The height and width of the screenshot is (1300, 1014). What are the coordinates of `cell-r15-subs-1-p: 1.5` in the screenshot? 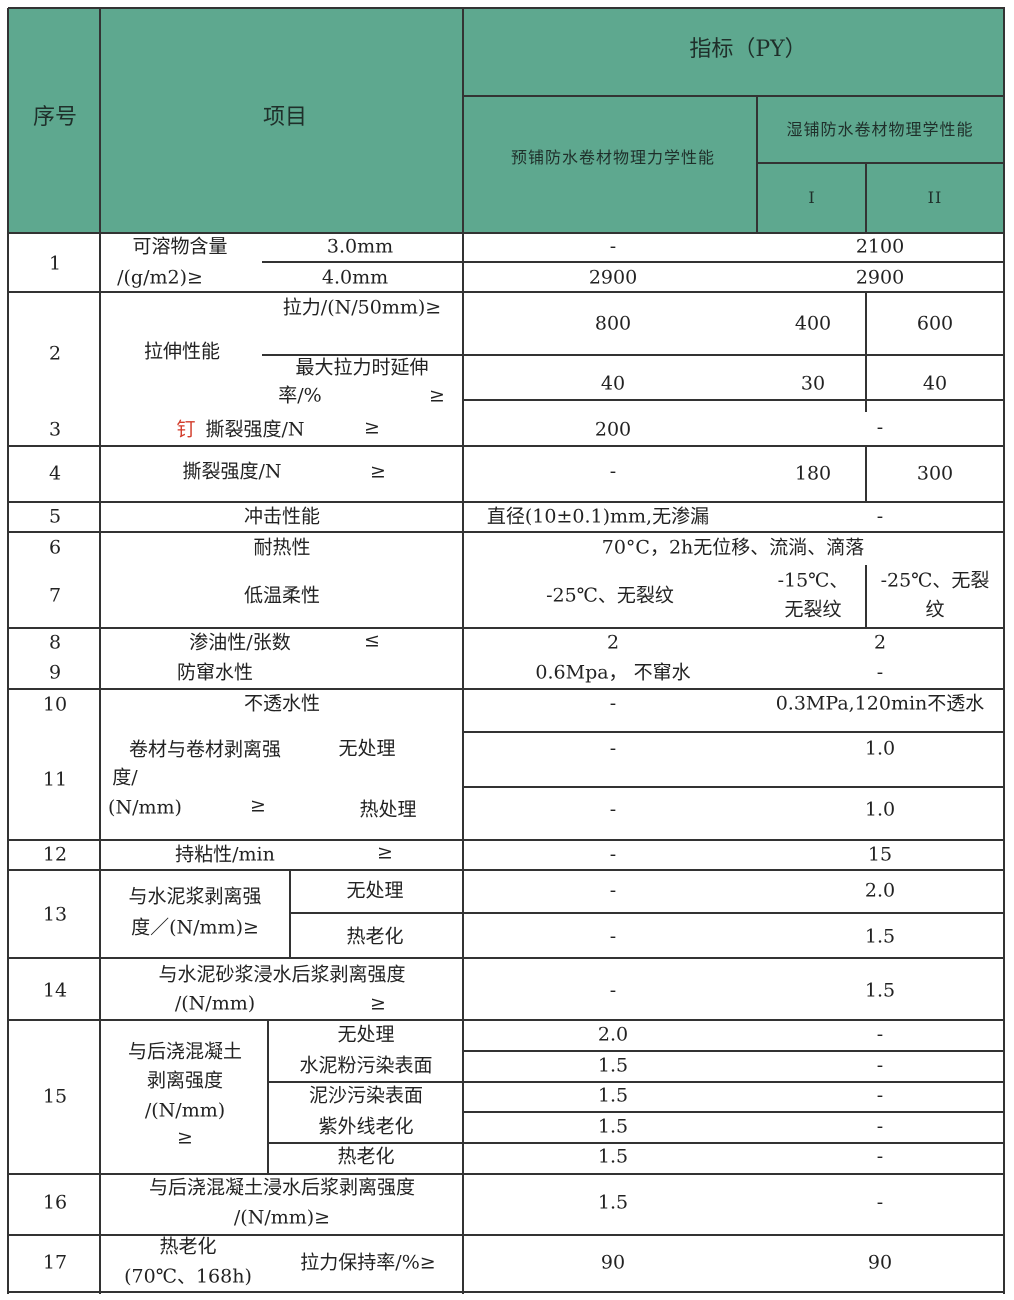 It's located at (613, 1065).